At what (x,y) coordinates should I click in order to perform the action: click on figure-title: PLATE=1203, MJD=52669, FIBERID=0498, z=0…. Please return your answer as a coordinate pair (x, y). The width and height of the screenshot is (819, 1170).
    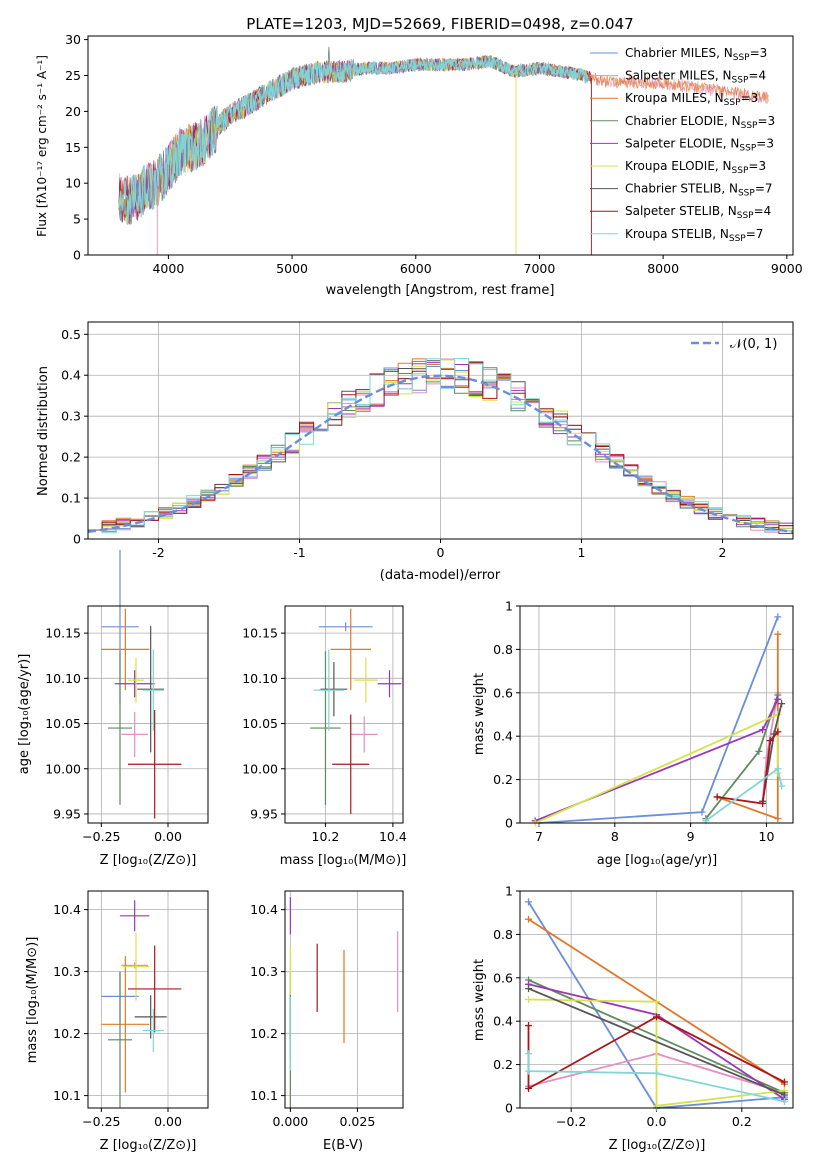
    Looking at the image, I should click on (439, 24).